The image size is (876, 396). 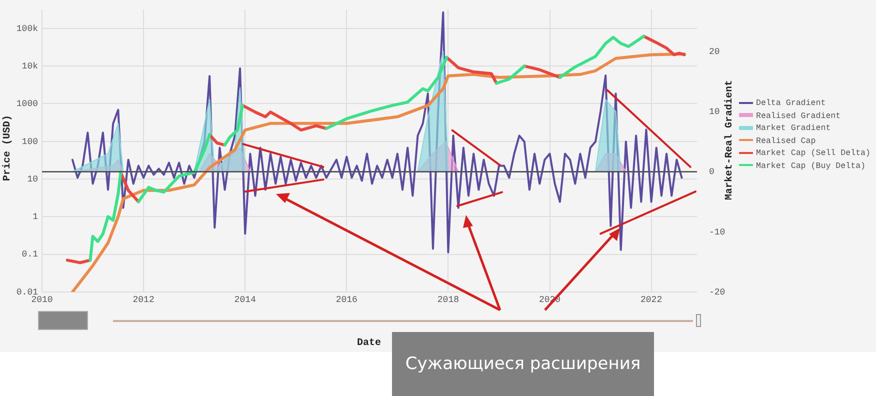 What do you see at coordinates (717, 232) in the screenshot?
I see `y2-tick-label: -10` at bounding box center [717, 232].